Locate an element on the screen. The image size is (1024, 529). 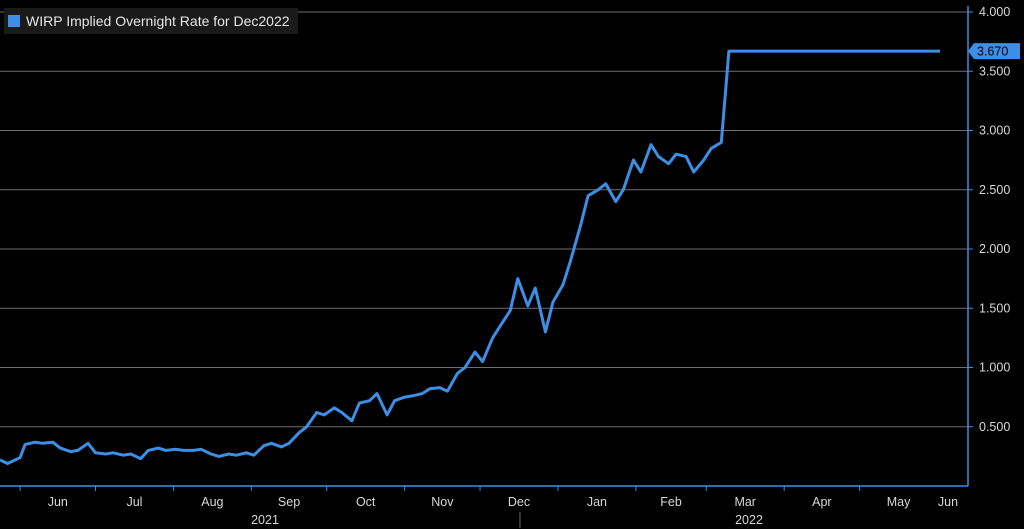
y-tick-label: 1.000 is located at coordinates (994, 368).